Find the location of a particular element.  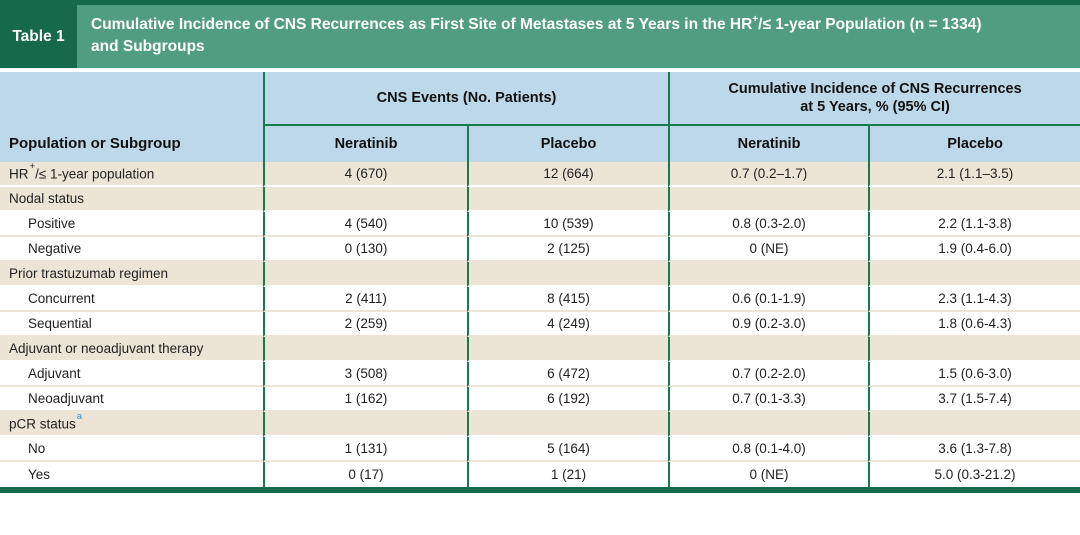

table-row: pCR statusa is located at coordinates (540, 424).